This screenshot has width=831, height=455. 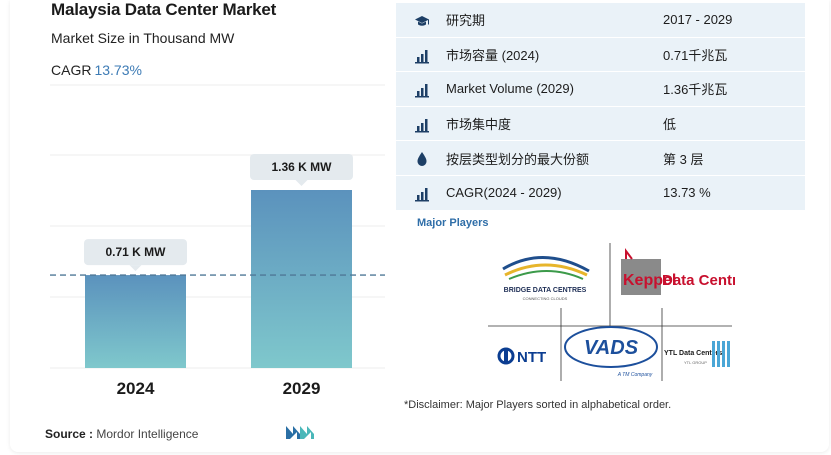 I want to click on stats-value: 2017 - 2029, so click(x=698, y=20).